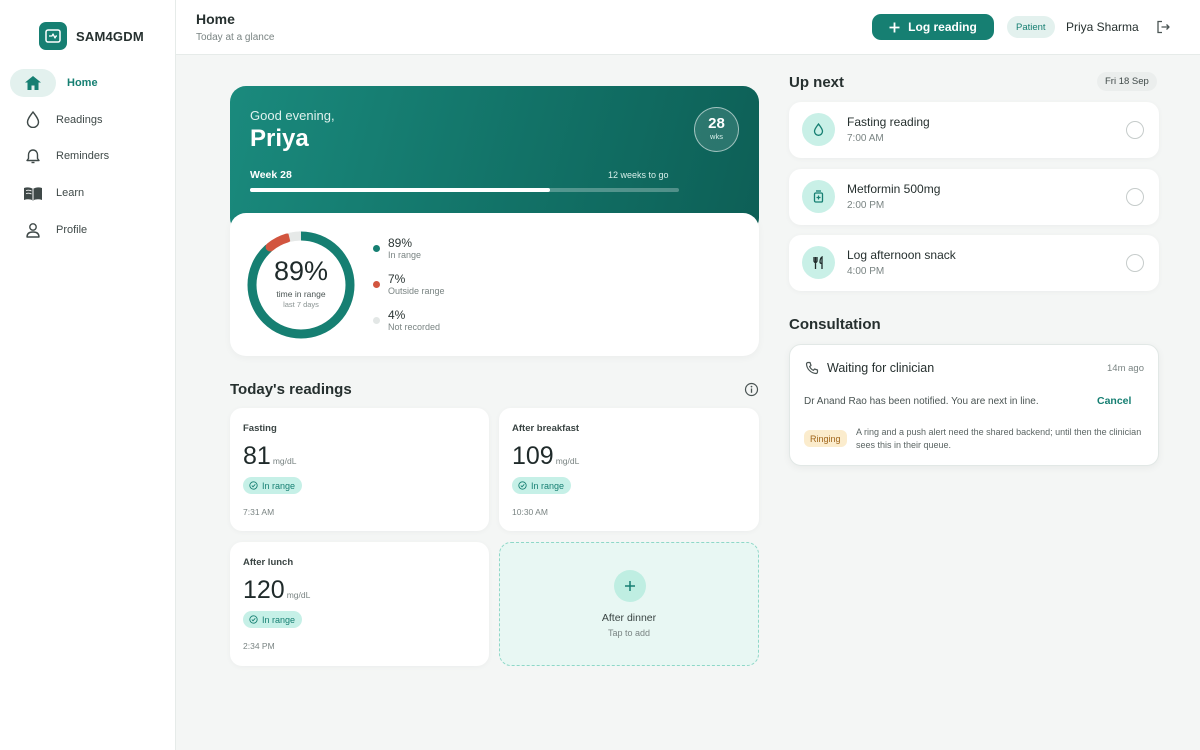 The width and height of the screenshot is (1200, 750). Describe the element at coordinates (416, 291) in the screenshot. I see `legend-label: Outside range` at that location.